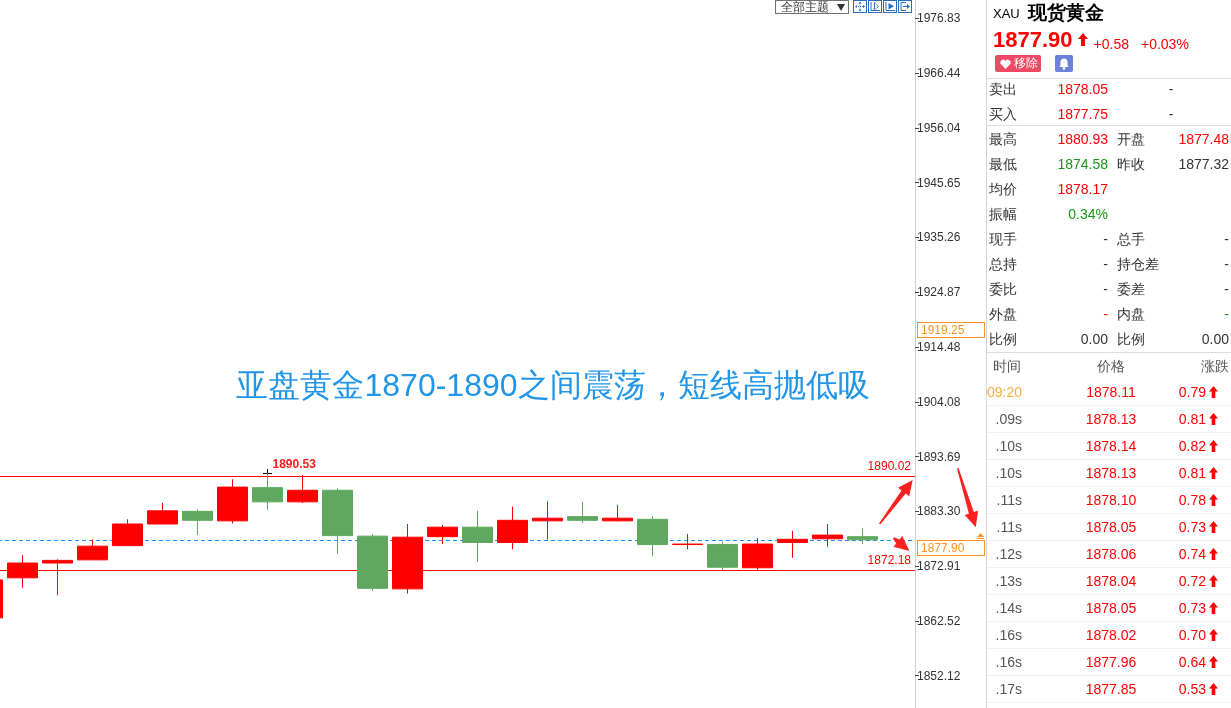 The image size is (1231, 708). What do you see at coordinates (889, 465) in the screenshot?
I see `ref-line-label: 1890.02` at bounding box center [889, 465].